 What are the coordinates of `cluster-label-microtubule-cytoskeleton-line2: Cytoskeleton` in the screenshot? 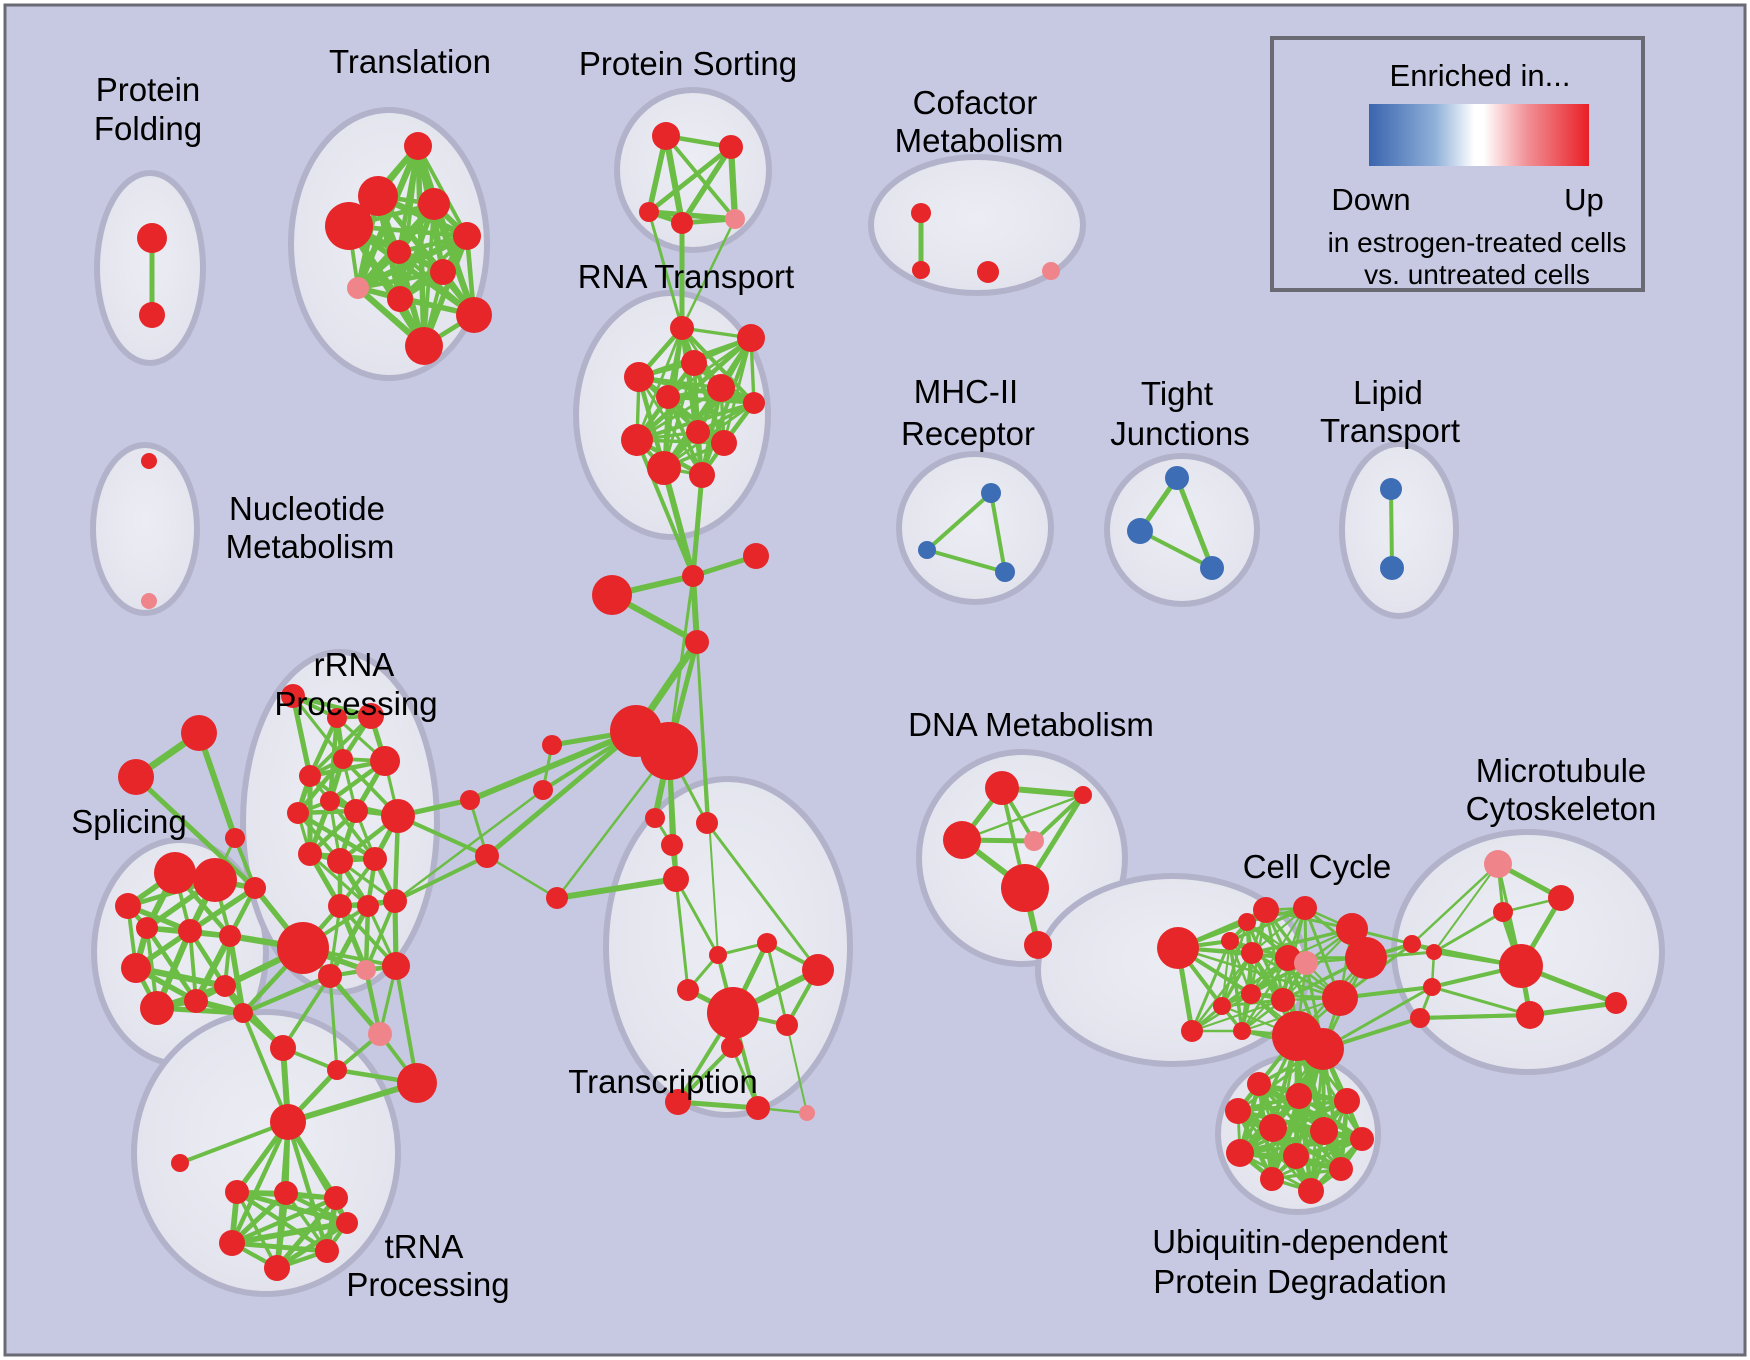 It's located at (1561, 808).